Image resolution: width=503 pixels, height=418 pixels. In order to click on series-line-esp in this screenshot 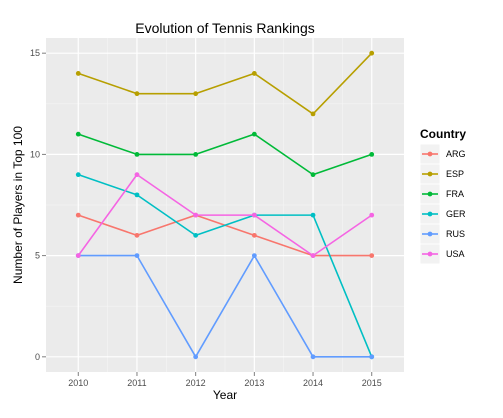, I will do `click(225, 83)`.